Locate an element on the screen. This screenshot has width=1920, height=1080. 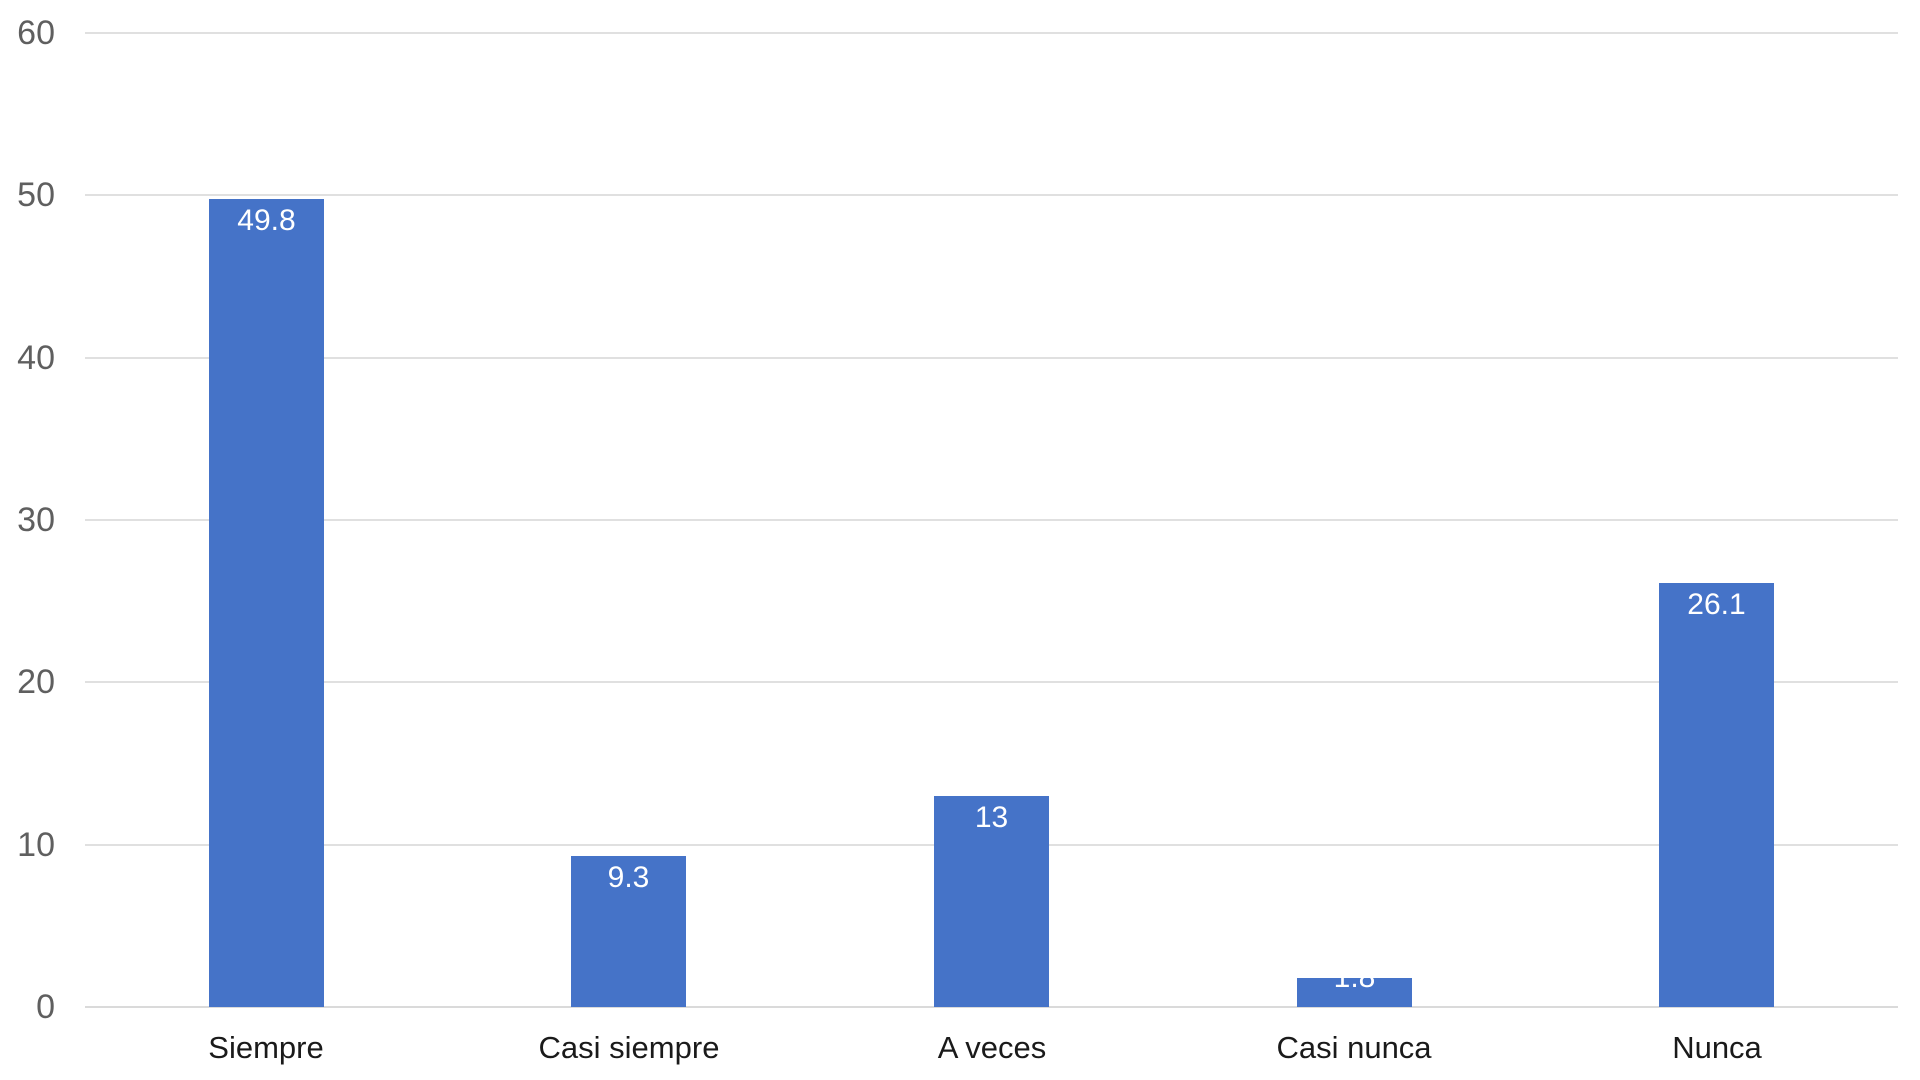
x-axis-label: Siempre is located at coordinates (266, 1047).